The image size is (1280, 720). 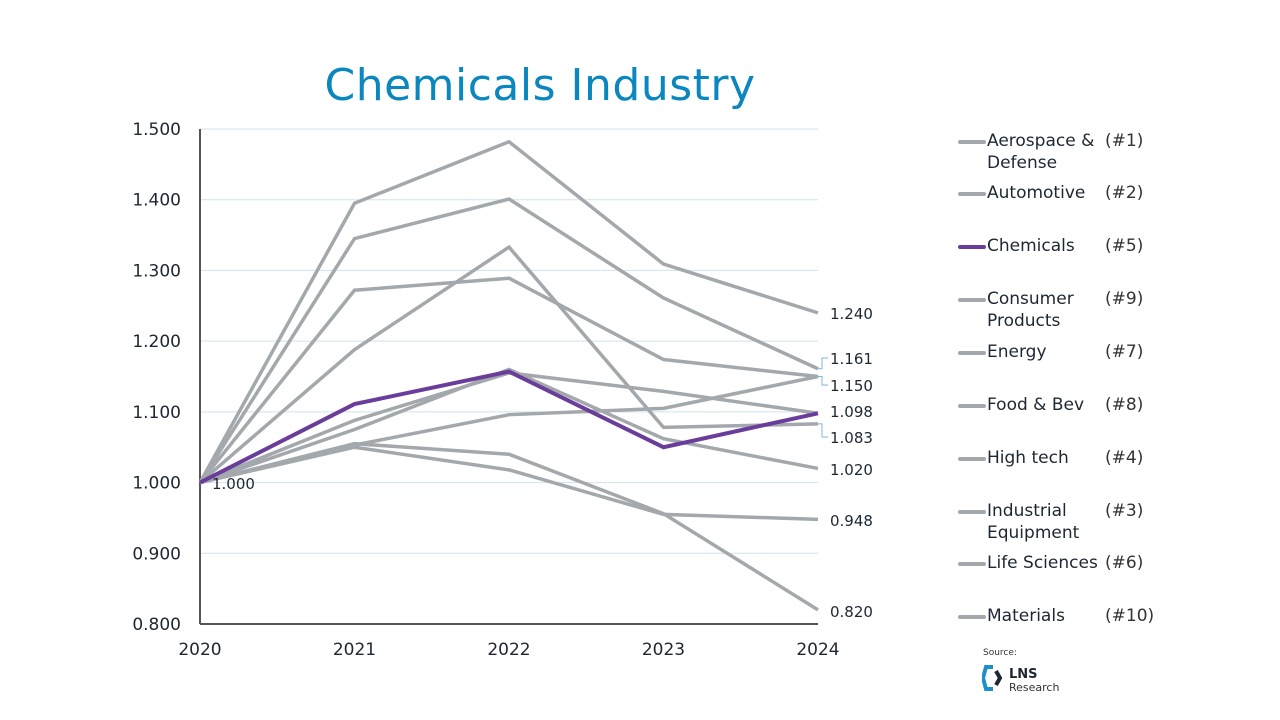 What do you see at coordinates (156, 201) in the screenshot?
I see `y-tick-label: 1.400` at bounding box center [156, 201].